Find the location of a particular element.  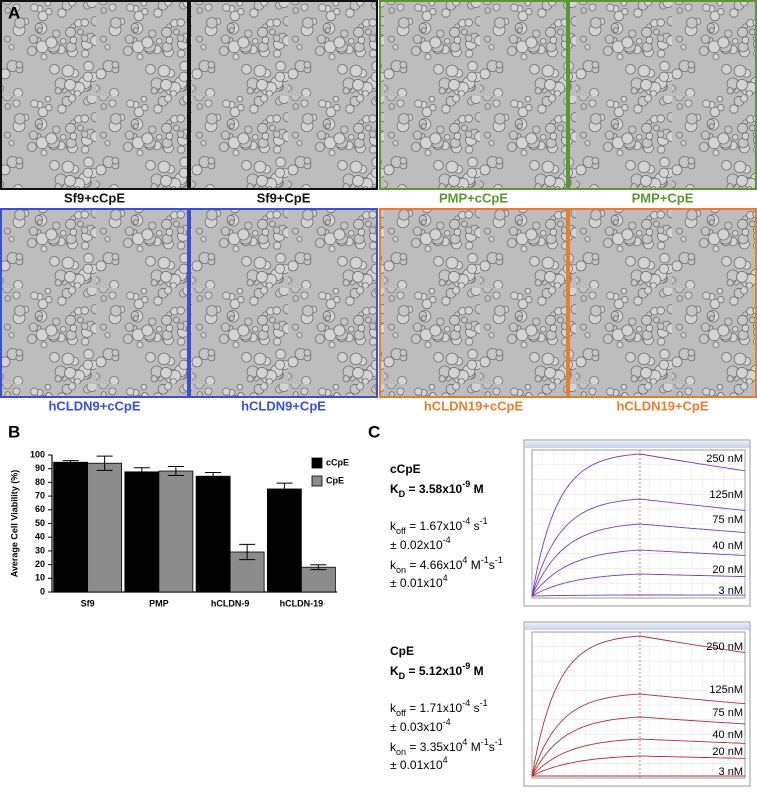

kinetics-text: cCpE is located at coordinates (405, 469).